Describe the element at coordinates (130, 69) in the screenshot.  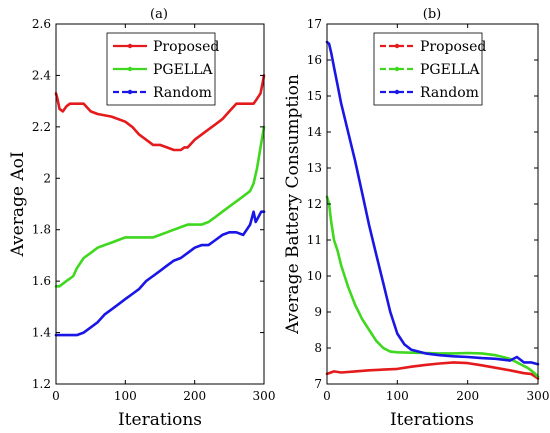
I see `panel-a-legend-marker-pgella` at that location.